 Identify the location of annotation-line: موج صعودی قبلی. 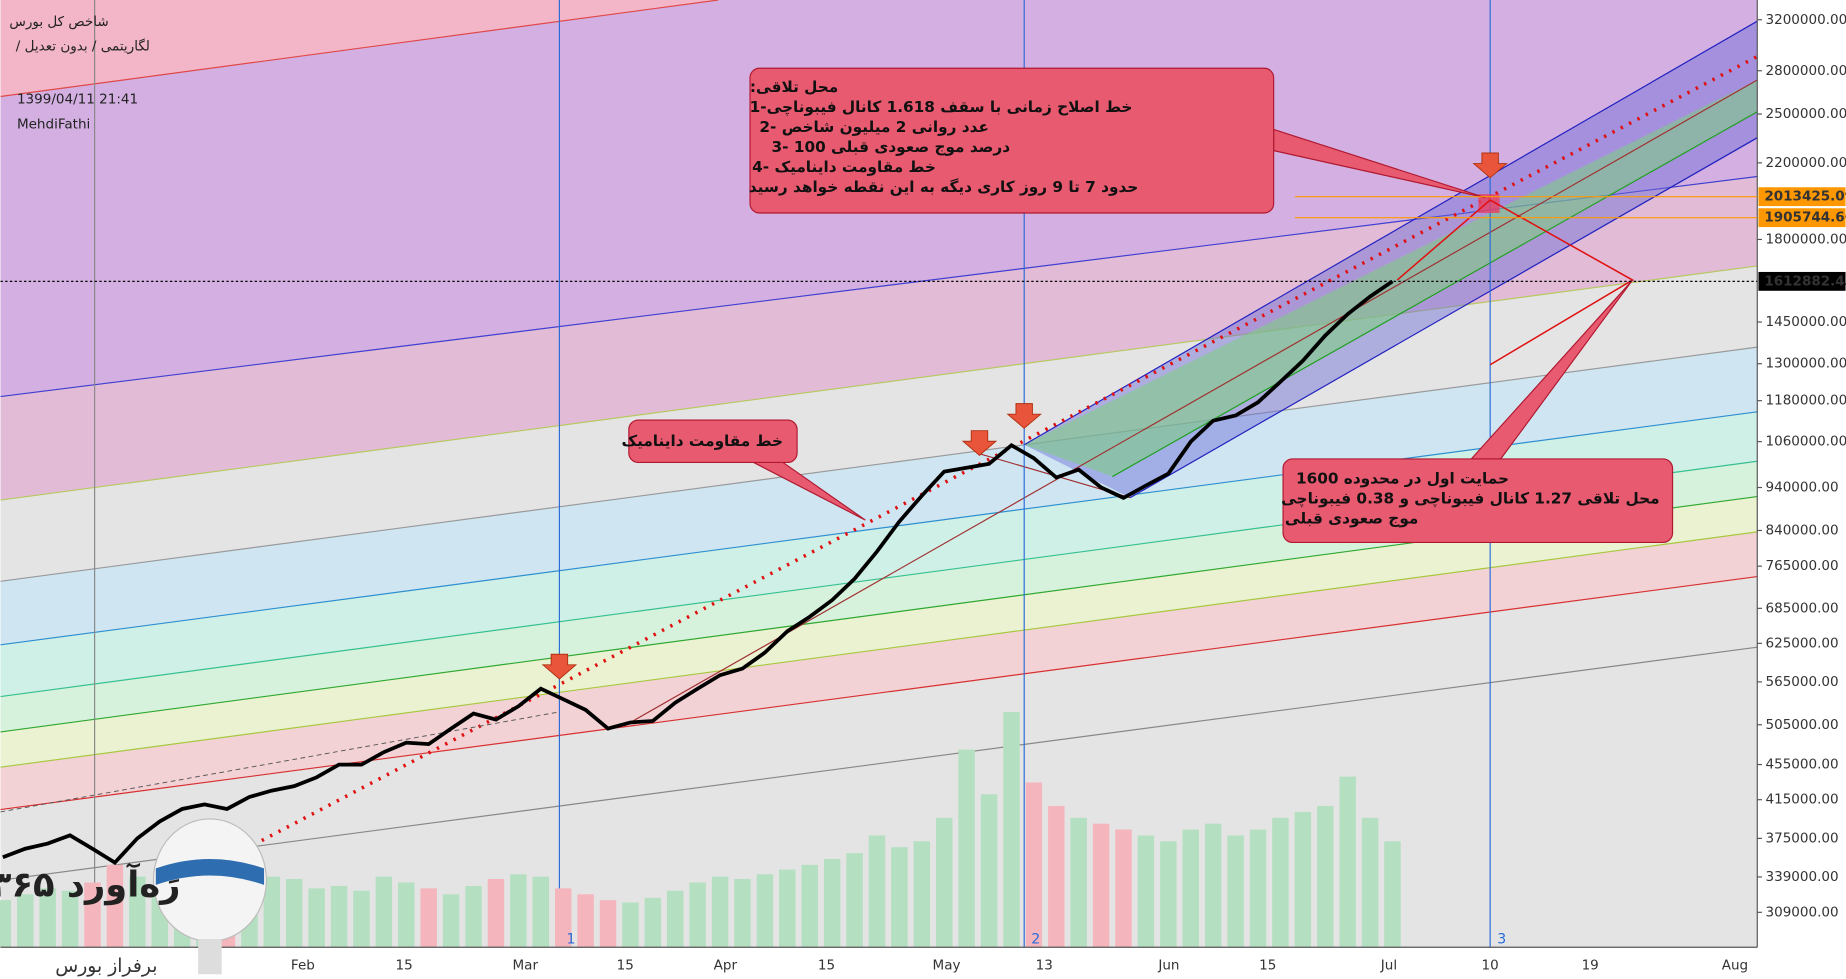
(1351, 519).